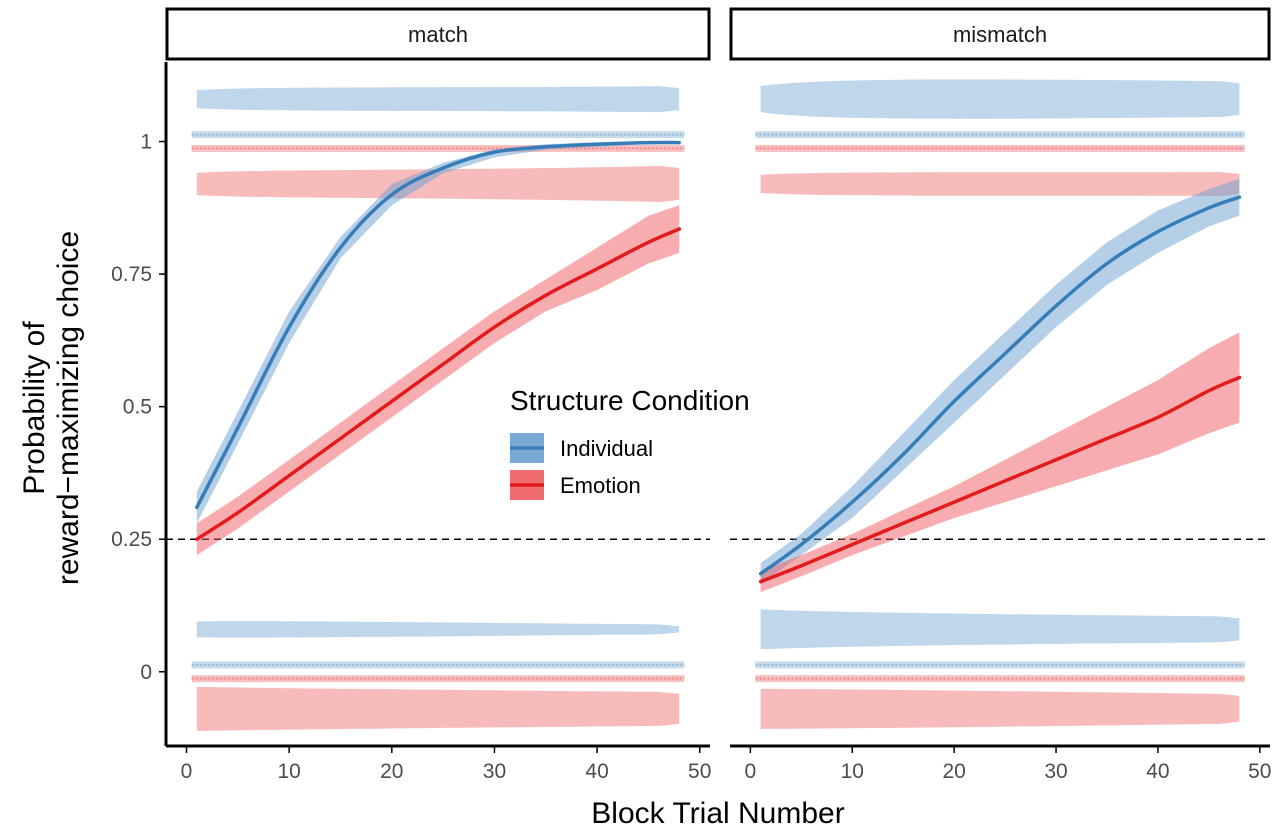  I want to click on y-tick-label: 1, so click(146, 142).